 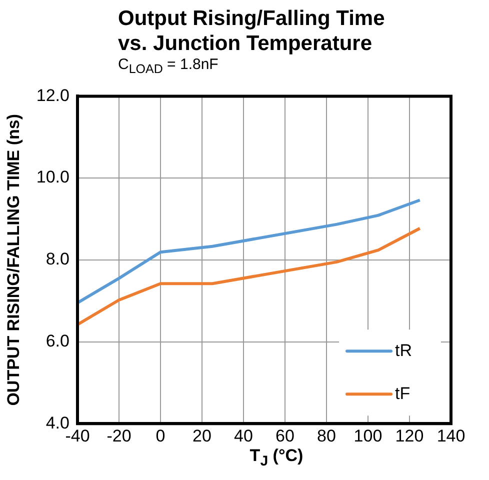 I want to click on x-tick-label: 140, so click(x=451, y=436).